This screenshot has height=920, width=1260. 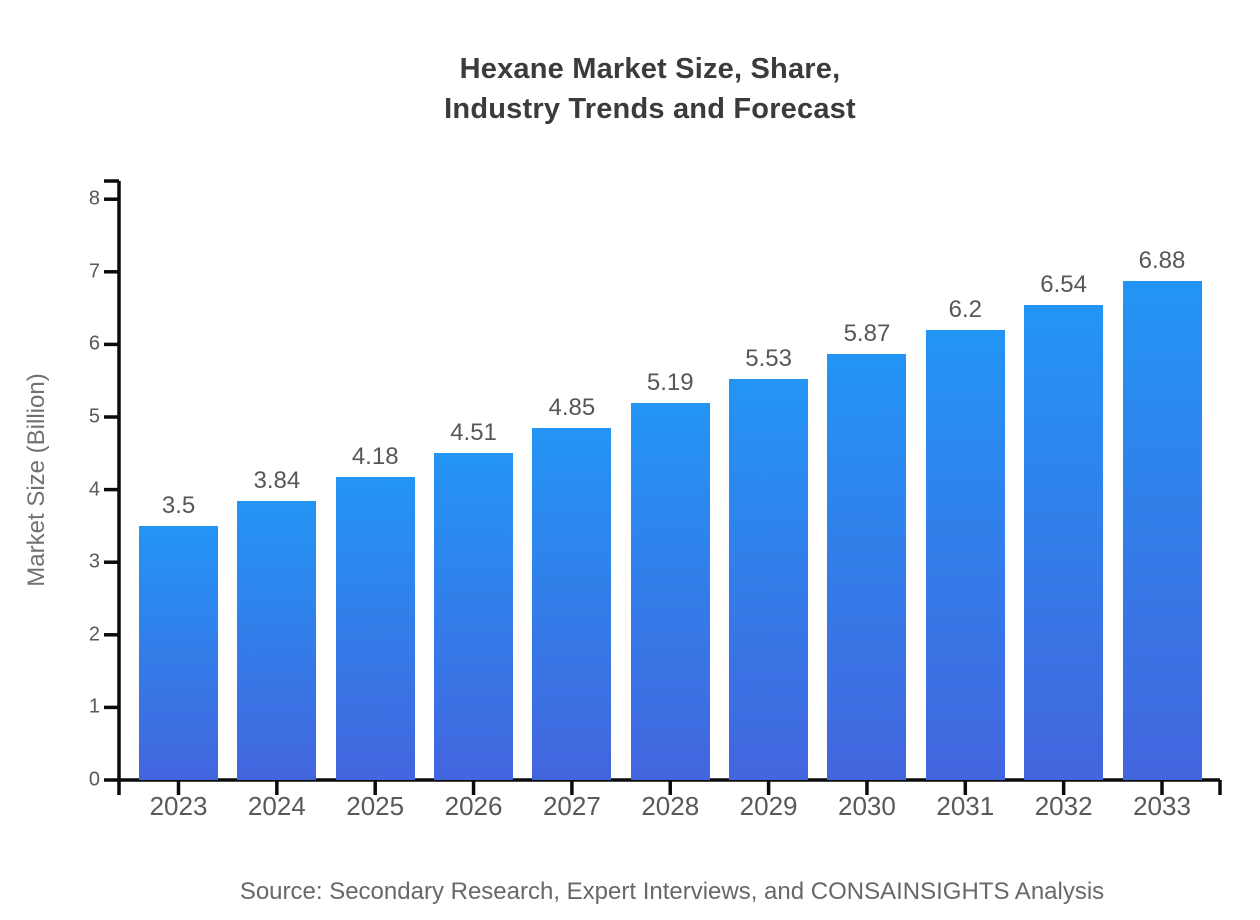 I want to click on bar-value-label: 6.54, so click(x=1063, y=285).